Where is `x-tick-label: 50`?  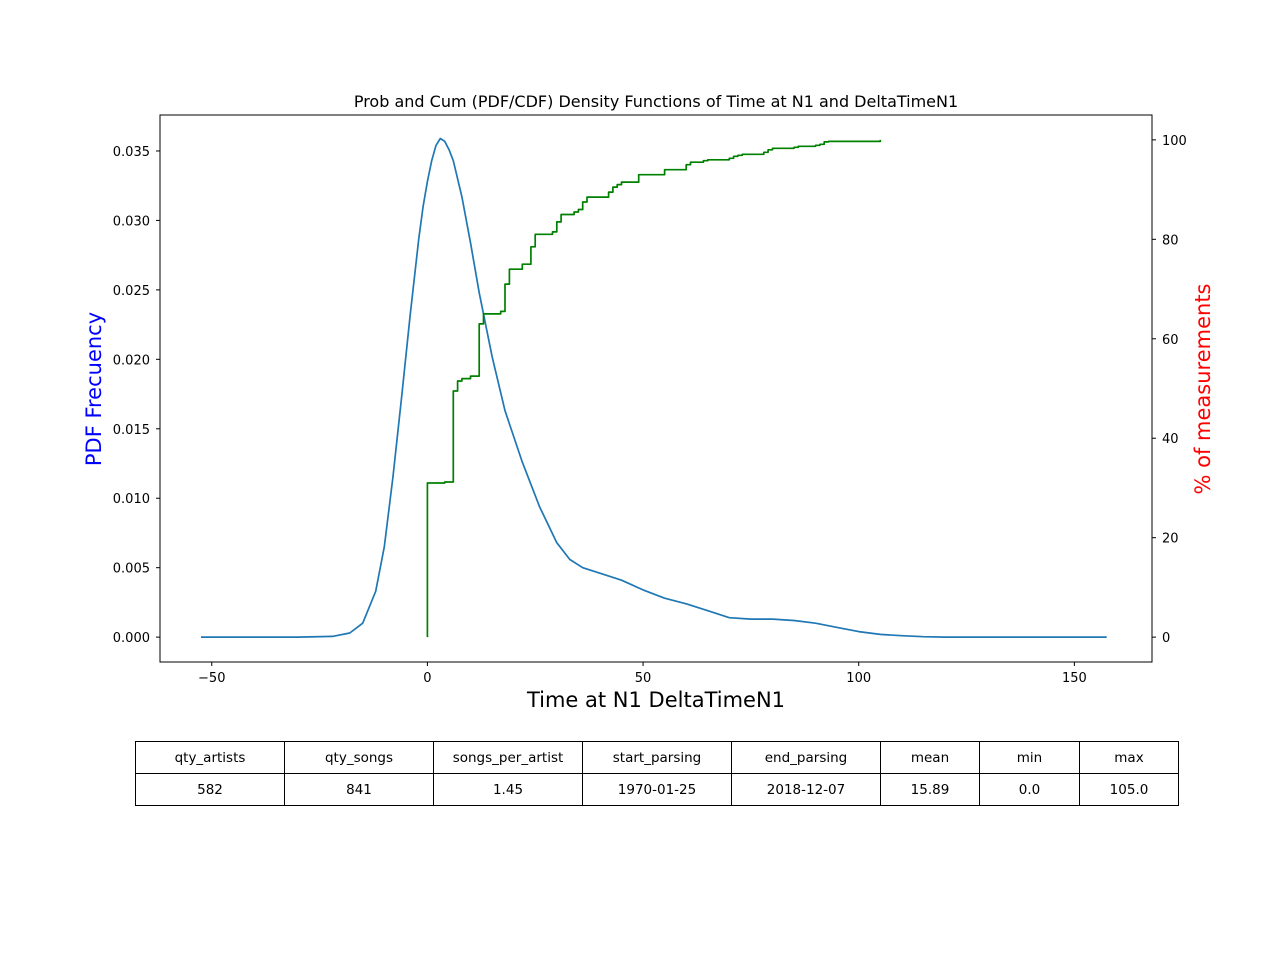 x-tick-label: 50 is located at coordinates (643, 678).